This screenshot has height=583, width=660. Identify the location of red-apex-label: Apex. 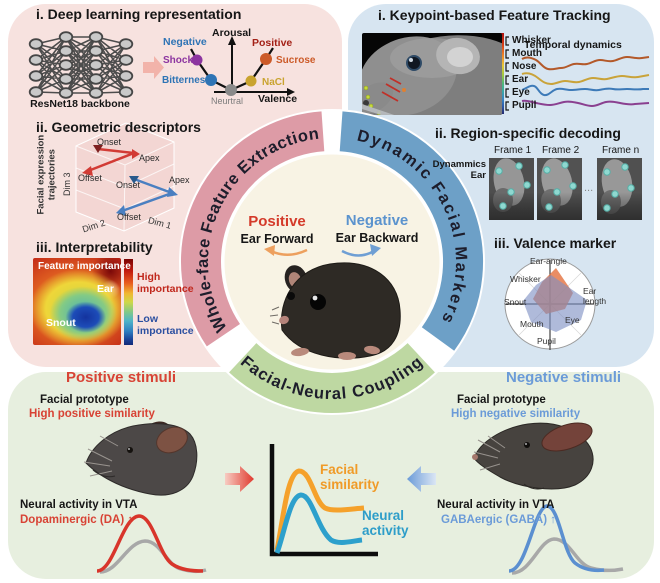
(149, 158).